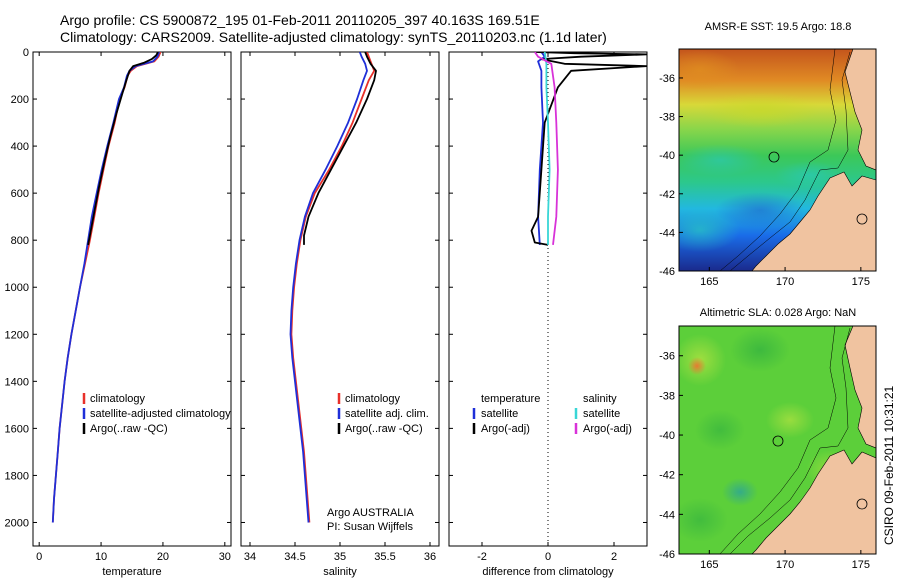 The image size is (900, 580). What do you see at coordinates (17, 335) in the screenshot?
I see `y-tick-label: 1200` at bounding box center [17, 335].